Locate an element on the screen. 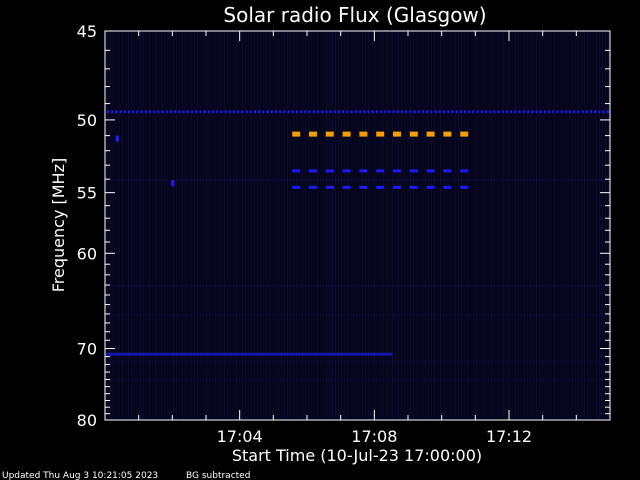  y-tick-label: 80 is located at coordinates (87, 420).